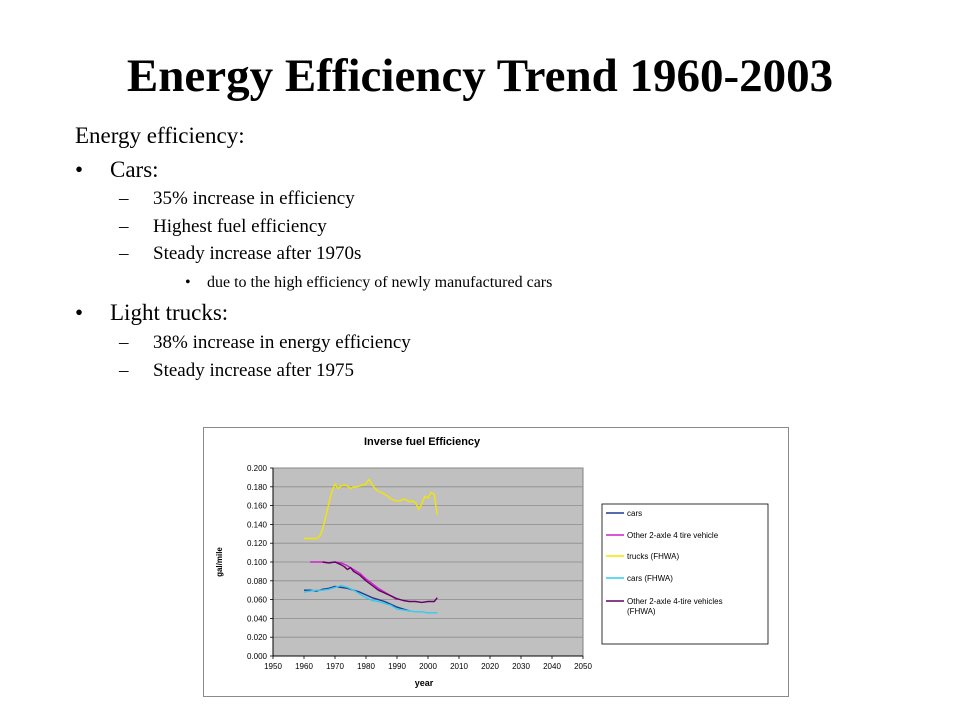 Image resolution: width=960 pixels, height=720 pixels. What do you see at coordinates (422, 442) in the screenshot?
I see `chart-title: Inverse fuel Efficiency` at bounding box center [422, 442].